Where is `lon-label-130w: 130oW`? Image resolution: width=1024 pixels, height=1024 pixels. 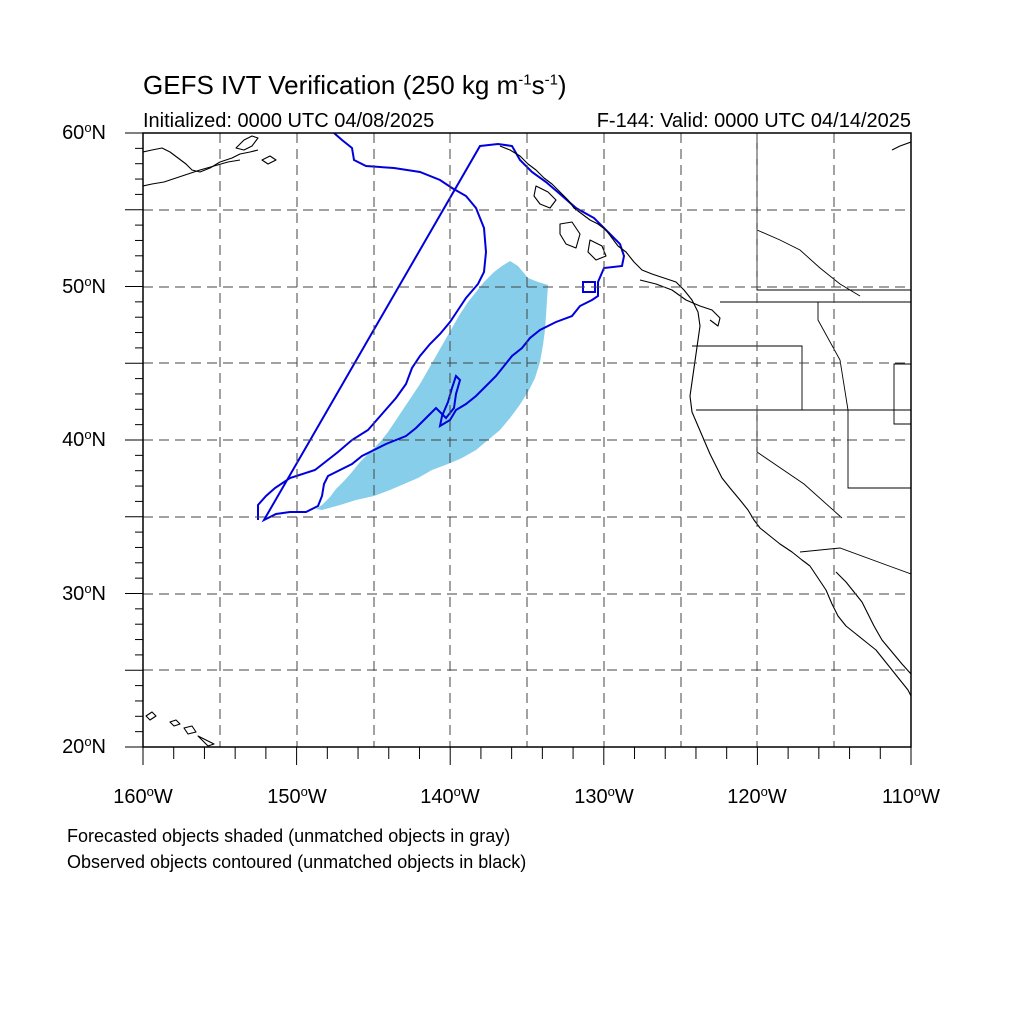
lon-label-130w: 130oW is located at coordinates (604, 796).